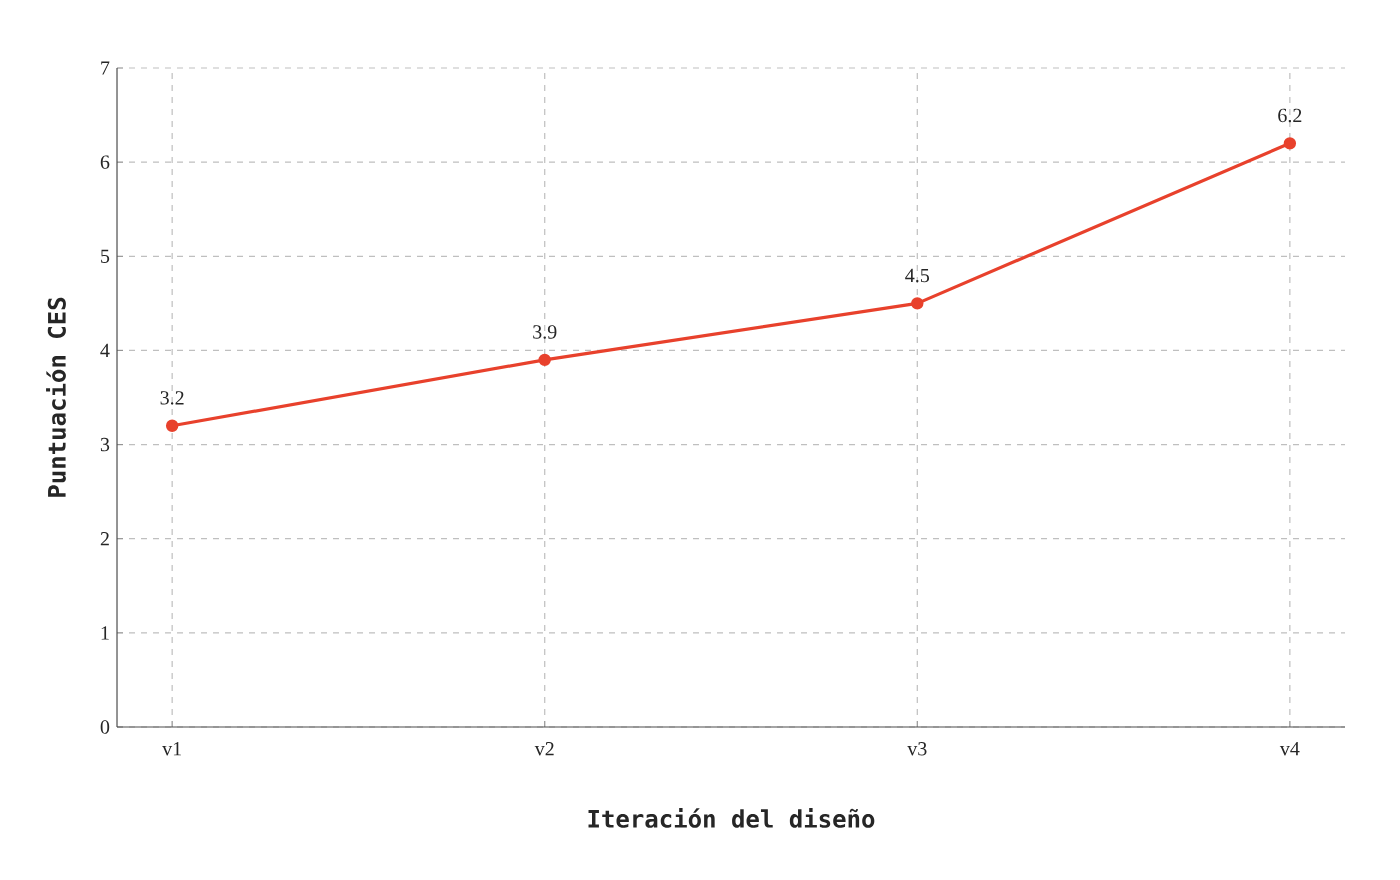  I want to click on data-label: 4.5, so click(917, 275).